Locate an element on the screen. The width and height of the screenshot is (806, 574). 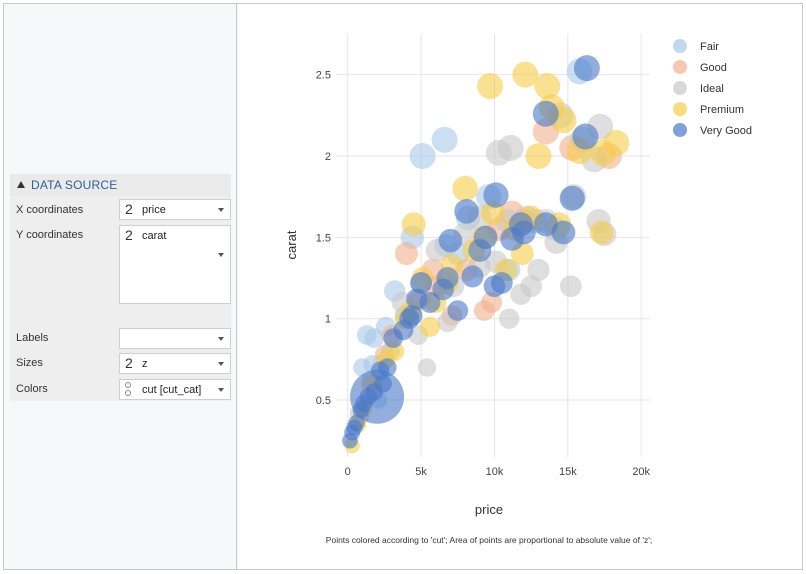
y-tick-label: 2.5 is located at coordinates (323, 76).